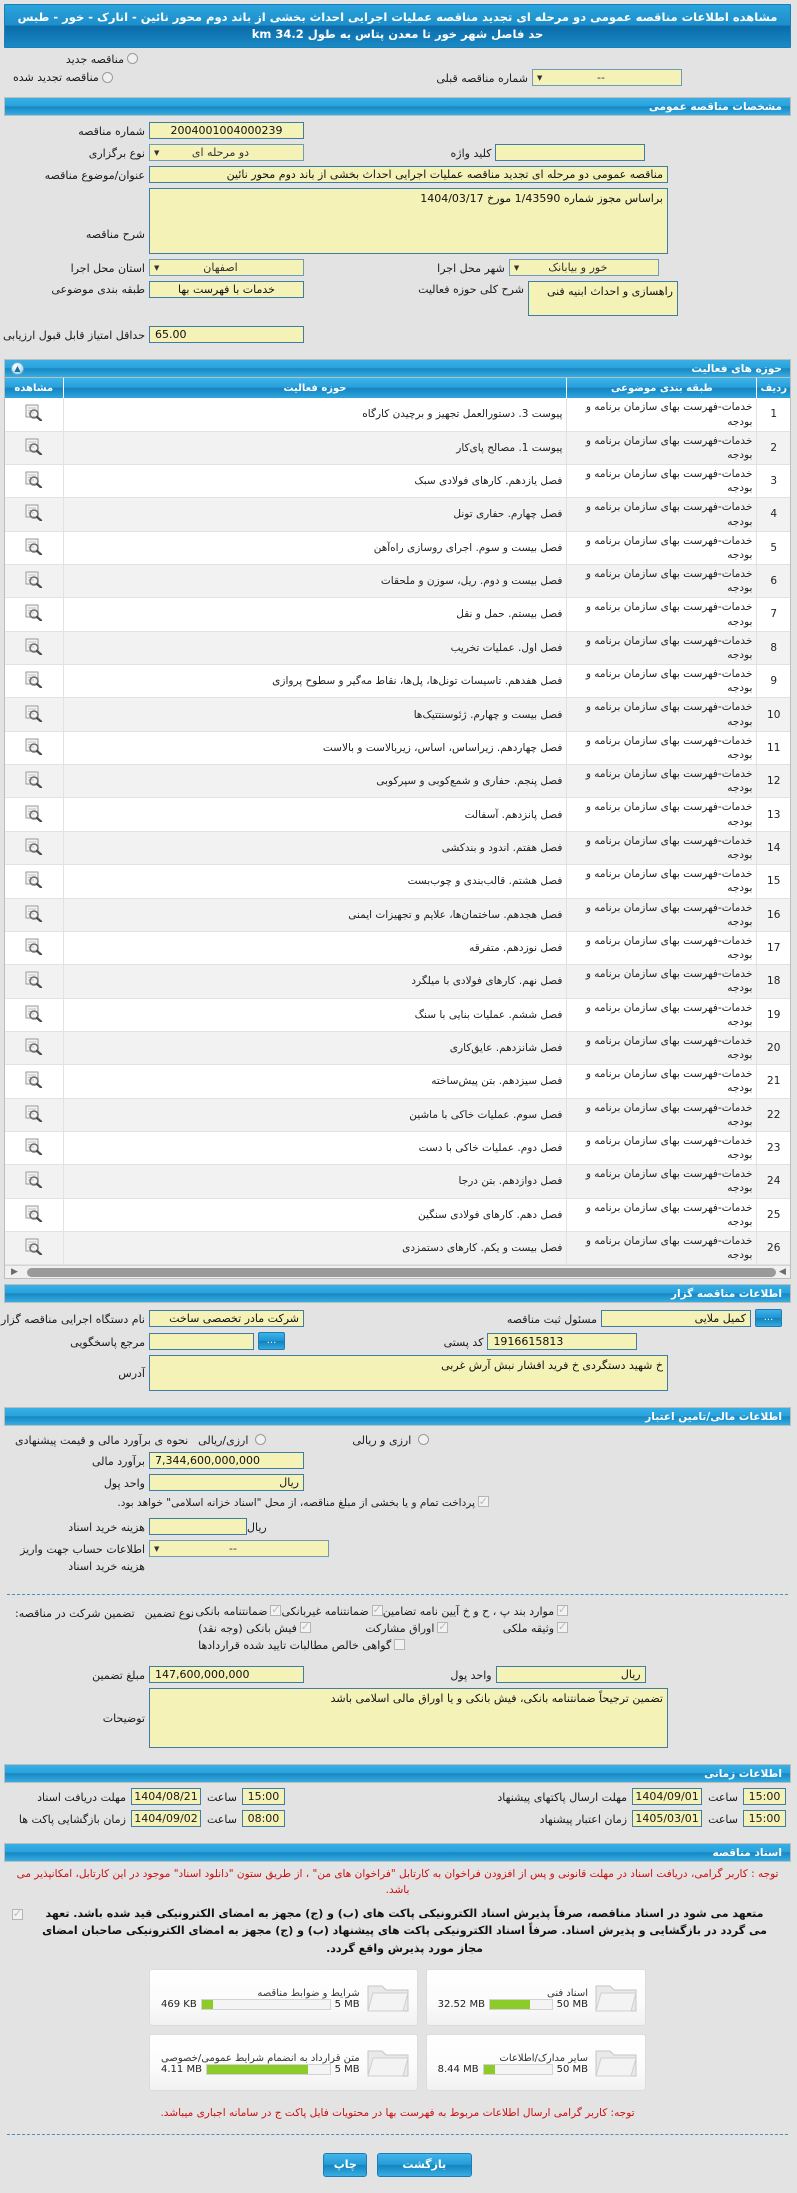  I want to click on proposal-send-time-field: 15:00, so click(765, 1797).